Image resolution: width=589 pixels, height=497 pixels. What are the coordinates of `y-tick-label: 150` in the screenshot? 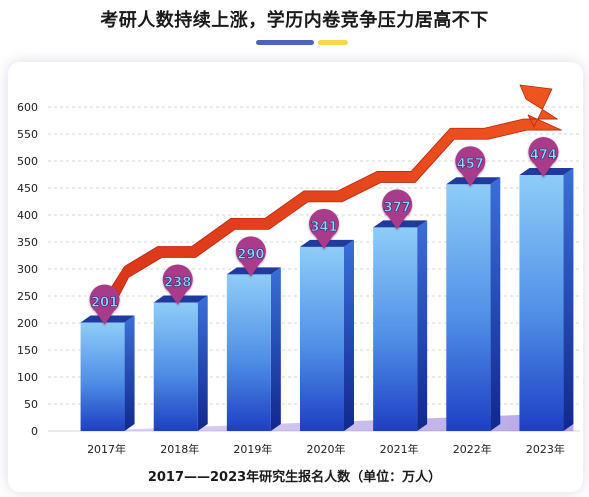 It's located at (27, 350).